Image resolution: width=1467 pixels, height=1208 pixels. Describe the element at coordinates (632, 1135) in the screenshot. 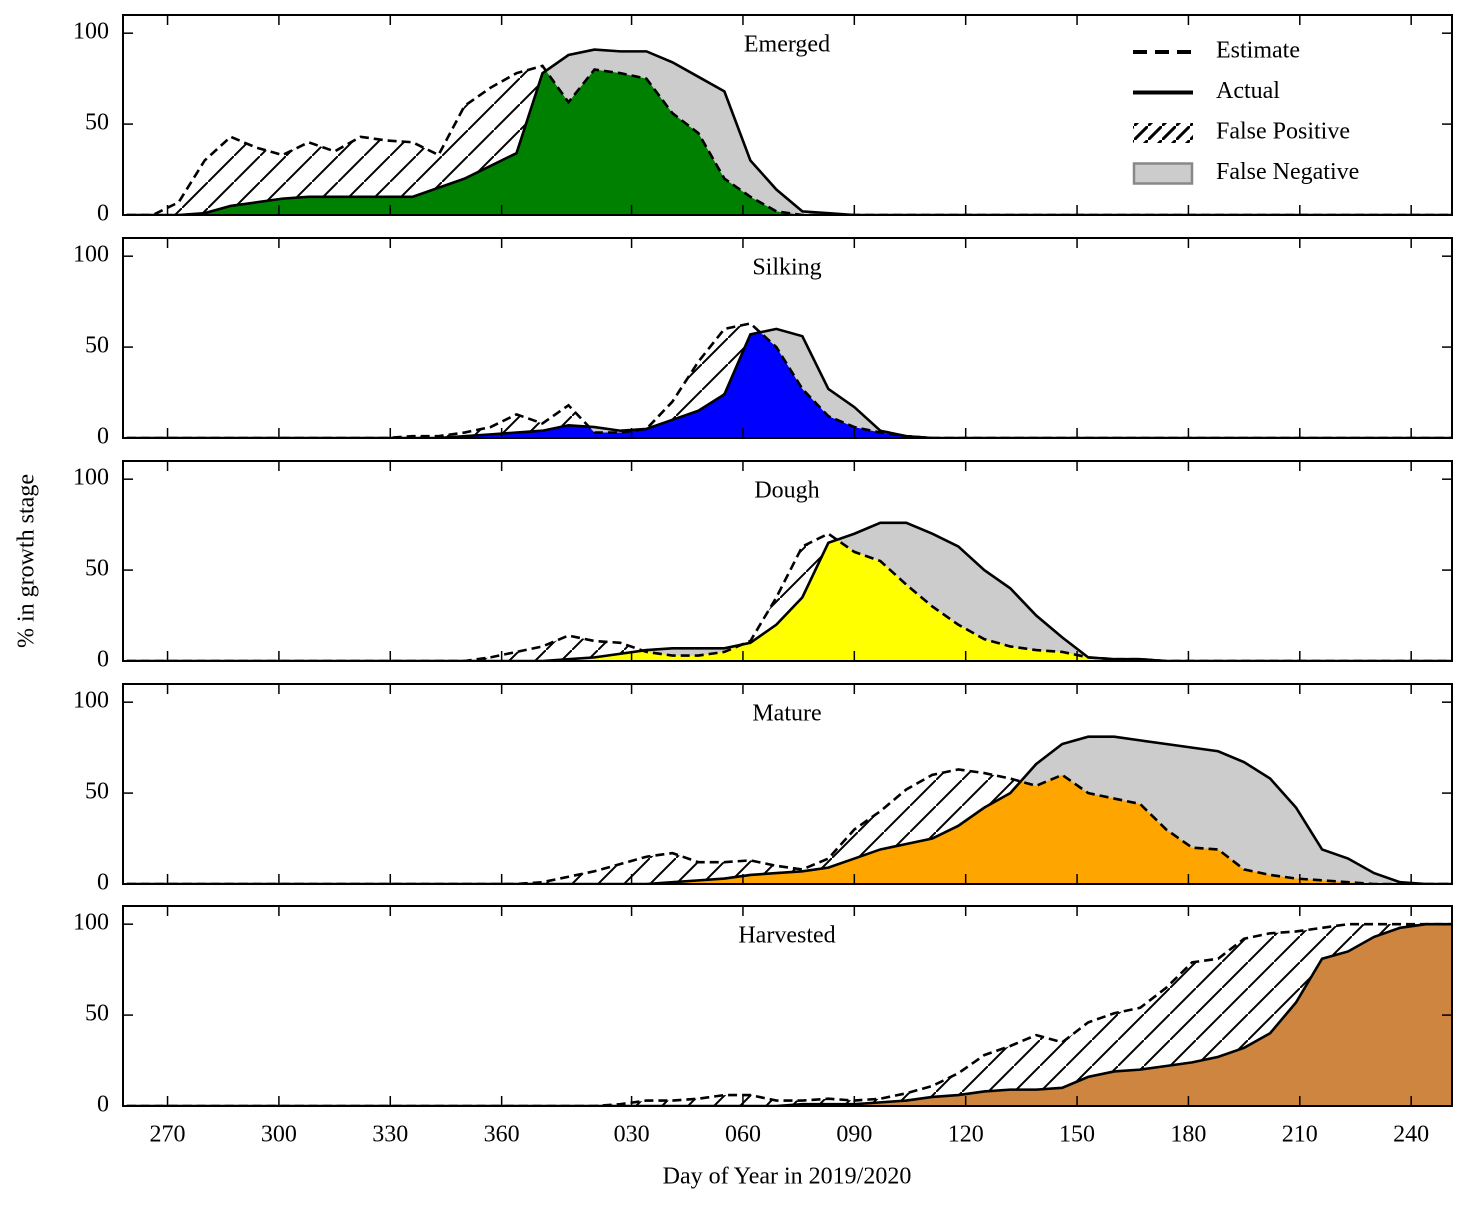

I see `x-tick-label: 030` at that location.